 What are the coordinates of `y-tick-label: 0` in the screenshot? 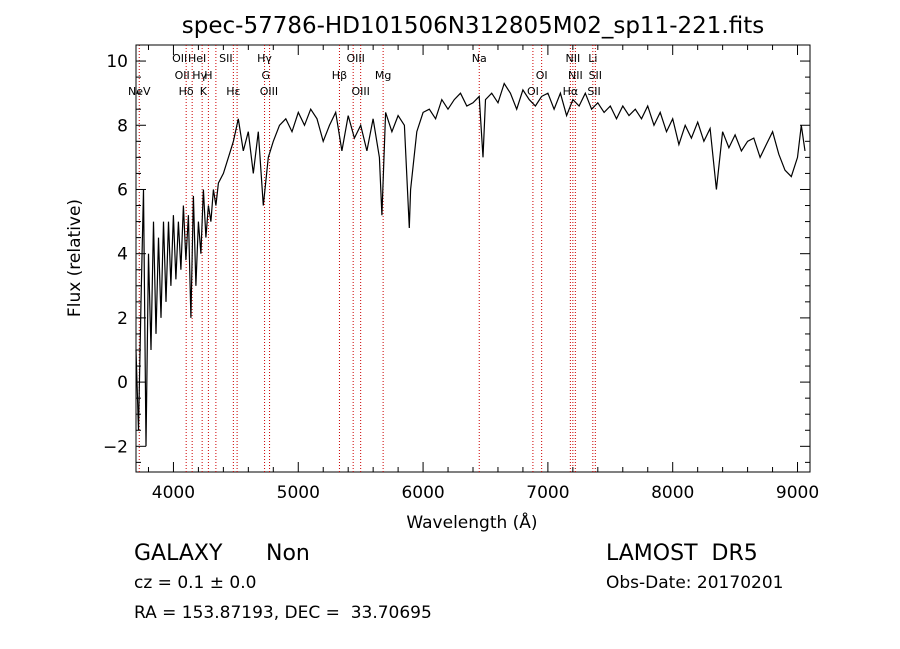 It's located at (122, 383).